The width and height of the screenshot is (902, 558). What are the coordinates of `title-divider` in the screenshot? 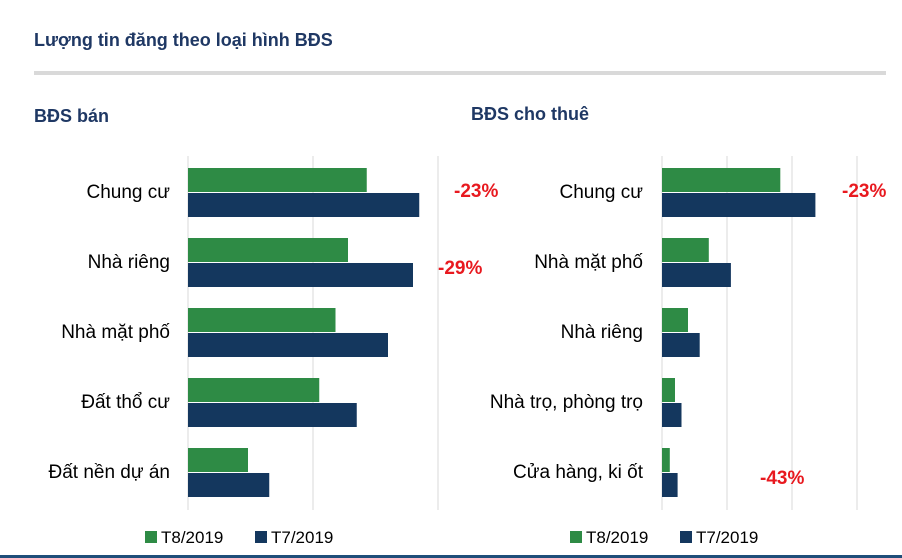 It's located at (460, 73).